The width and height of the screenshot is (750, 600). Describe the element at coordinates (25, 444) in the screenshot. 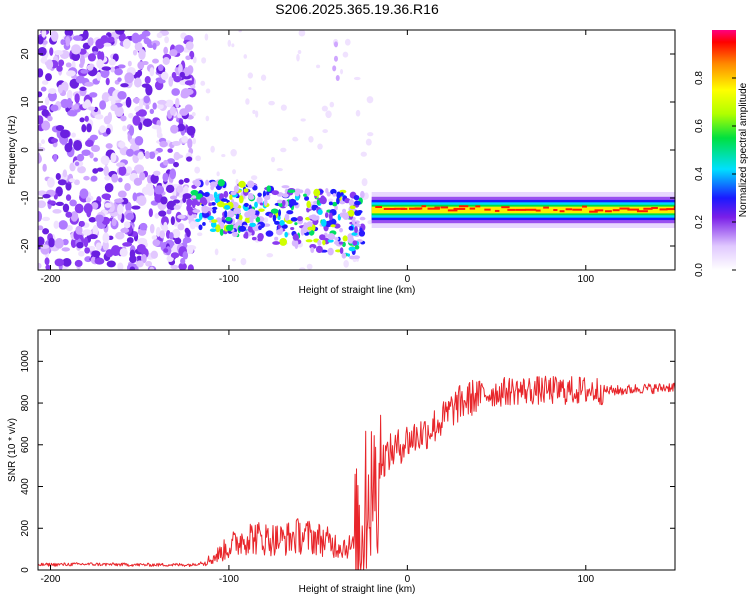

I see `y-tick-label: 600` at that location.